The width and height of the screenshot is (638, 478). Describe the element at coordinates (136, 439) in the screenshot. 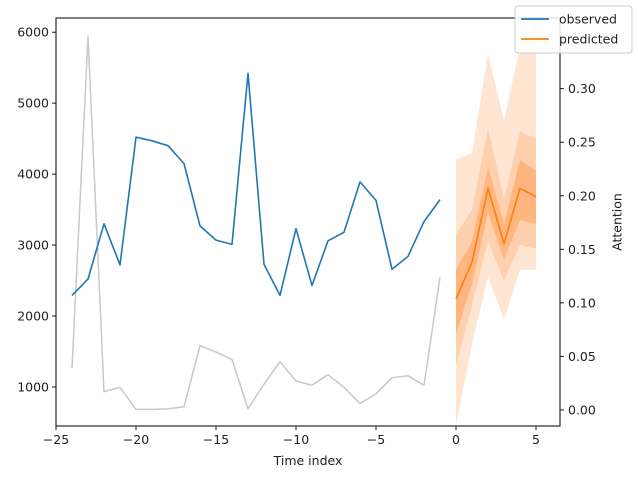

I see `x-tick-label: −20` at that location.